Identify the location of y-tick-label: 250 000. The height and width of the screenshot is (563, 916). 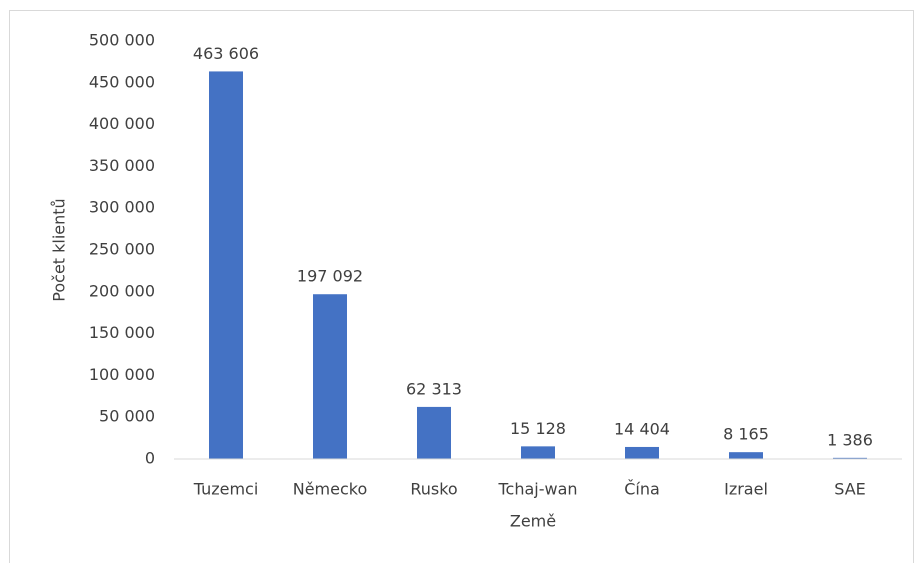
(122, 249).